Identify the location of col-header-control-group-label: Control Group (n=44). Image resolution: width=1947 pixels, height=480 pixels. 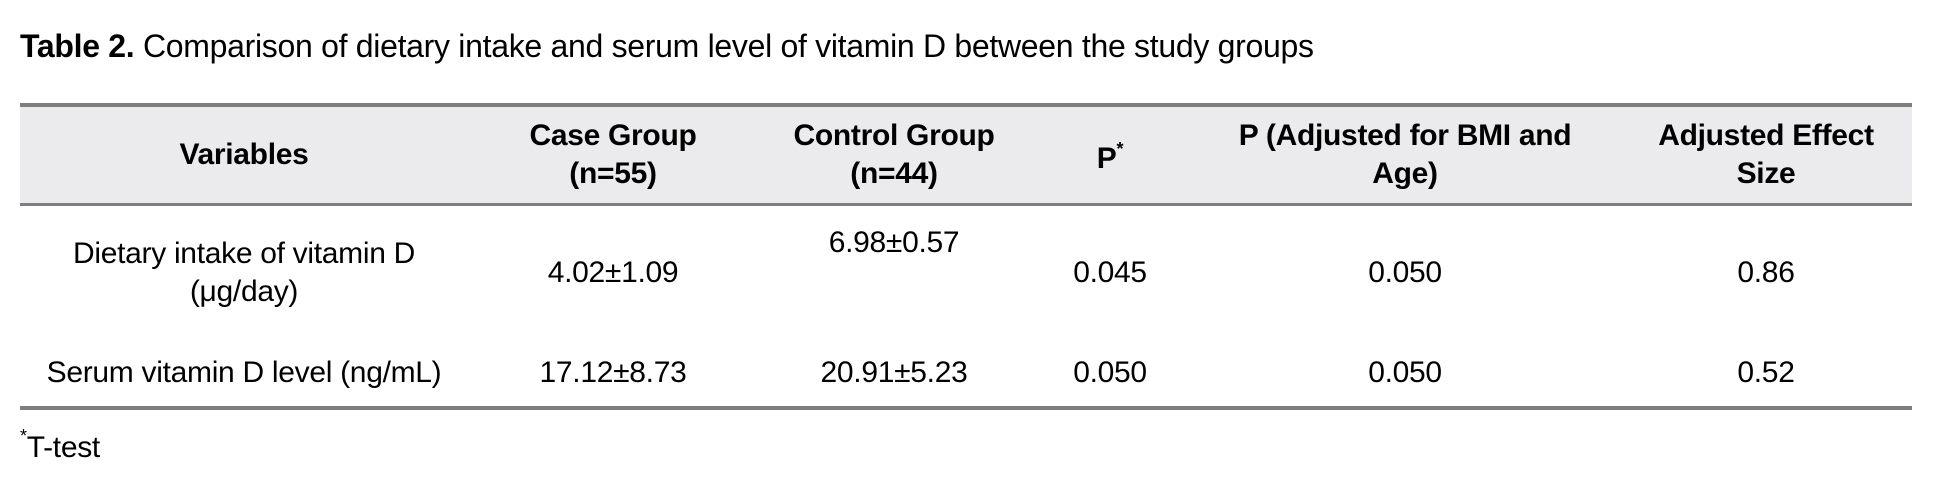
(894, 154).